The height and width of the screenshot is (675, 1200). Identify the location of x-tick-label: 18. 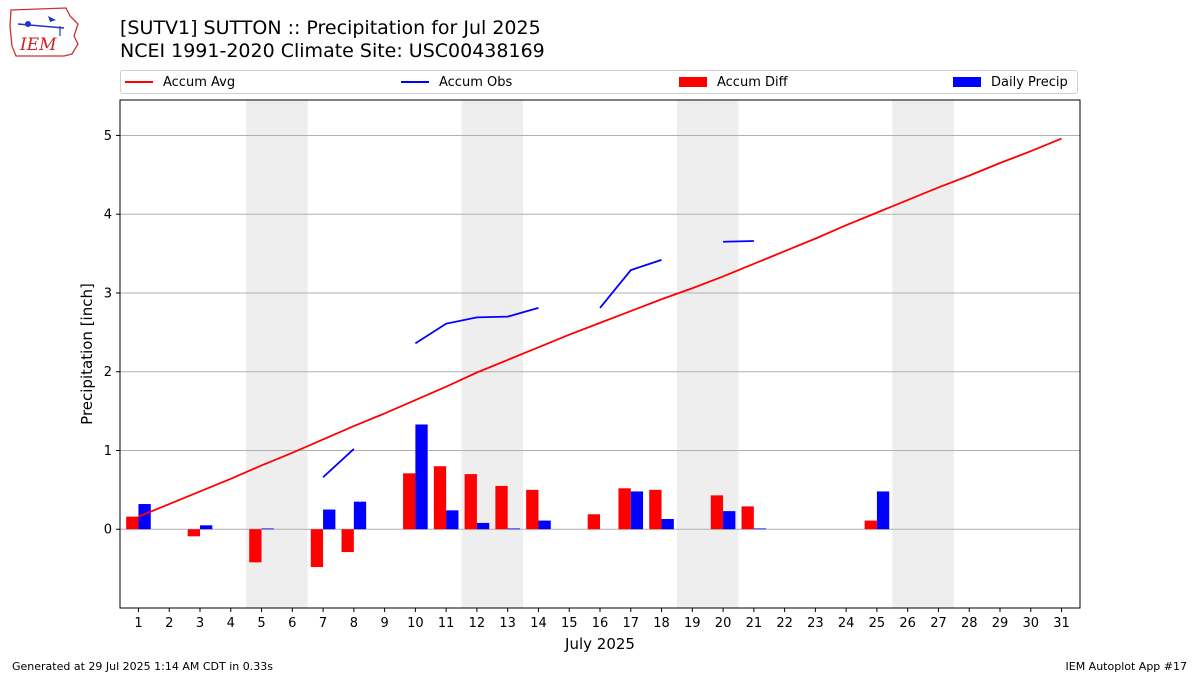
(661, 623).